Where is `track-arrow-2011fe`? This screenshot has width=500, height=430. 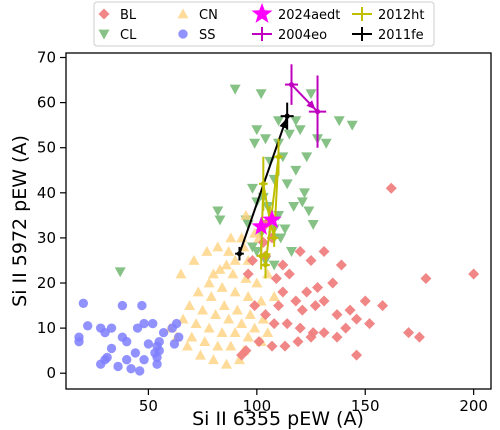 track-arrow-2011fe is located at coordinates (283, 123).